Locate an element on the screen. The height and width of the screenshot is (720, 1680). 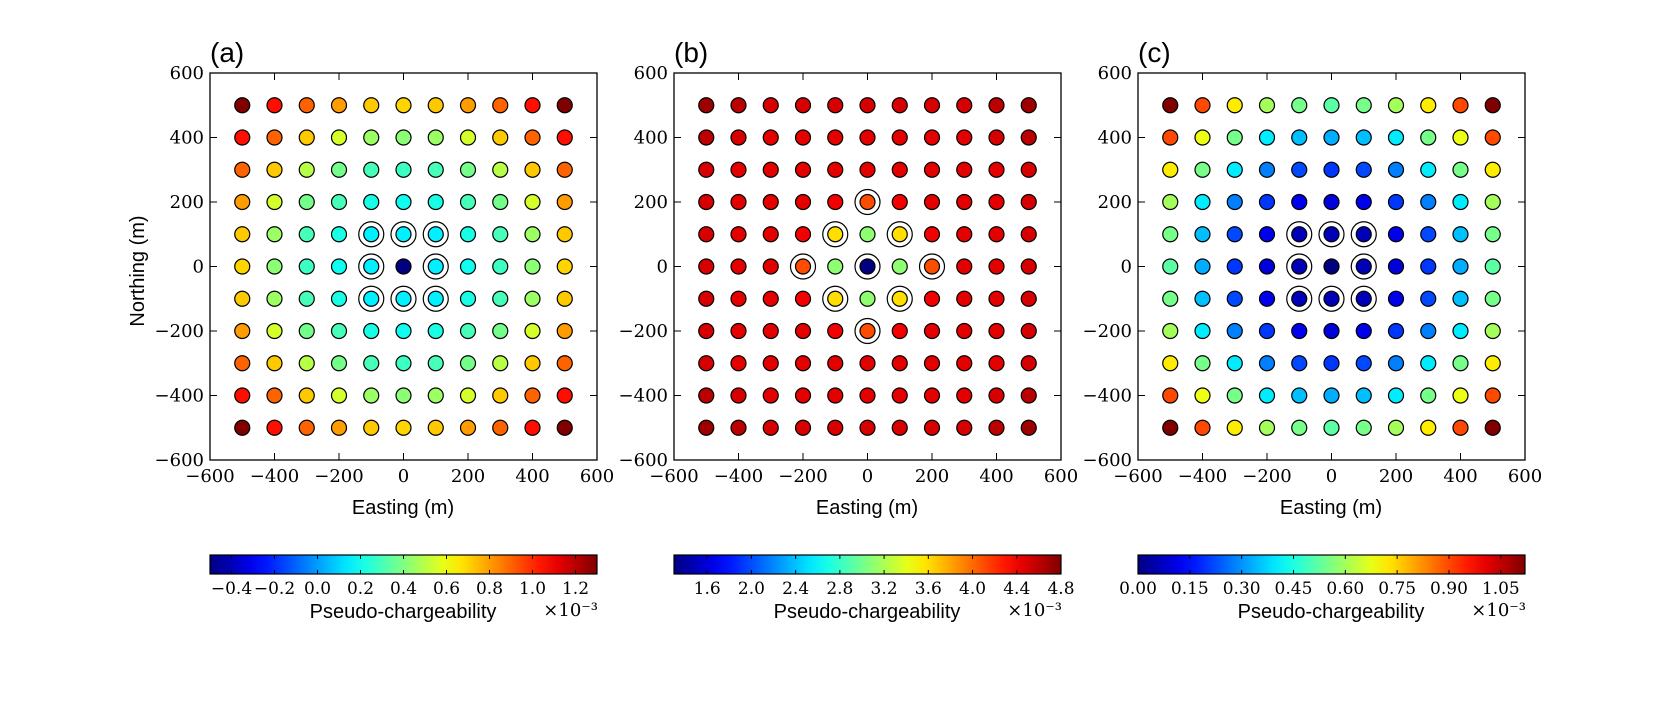
colorbar-tick-label: 3.6 is located at coordinates (928, 589).